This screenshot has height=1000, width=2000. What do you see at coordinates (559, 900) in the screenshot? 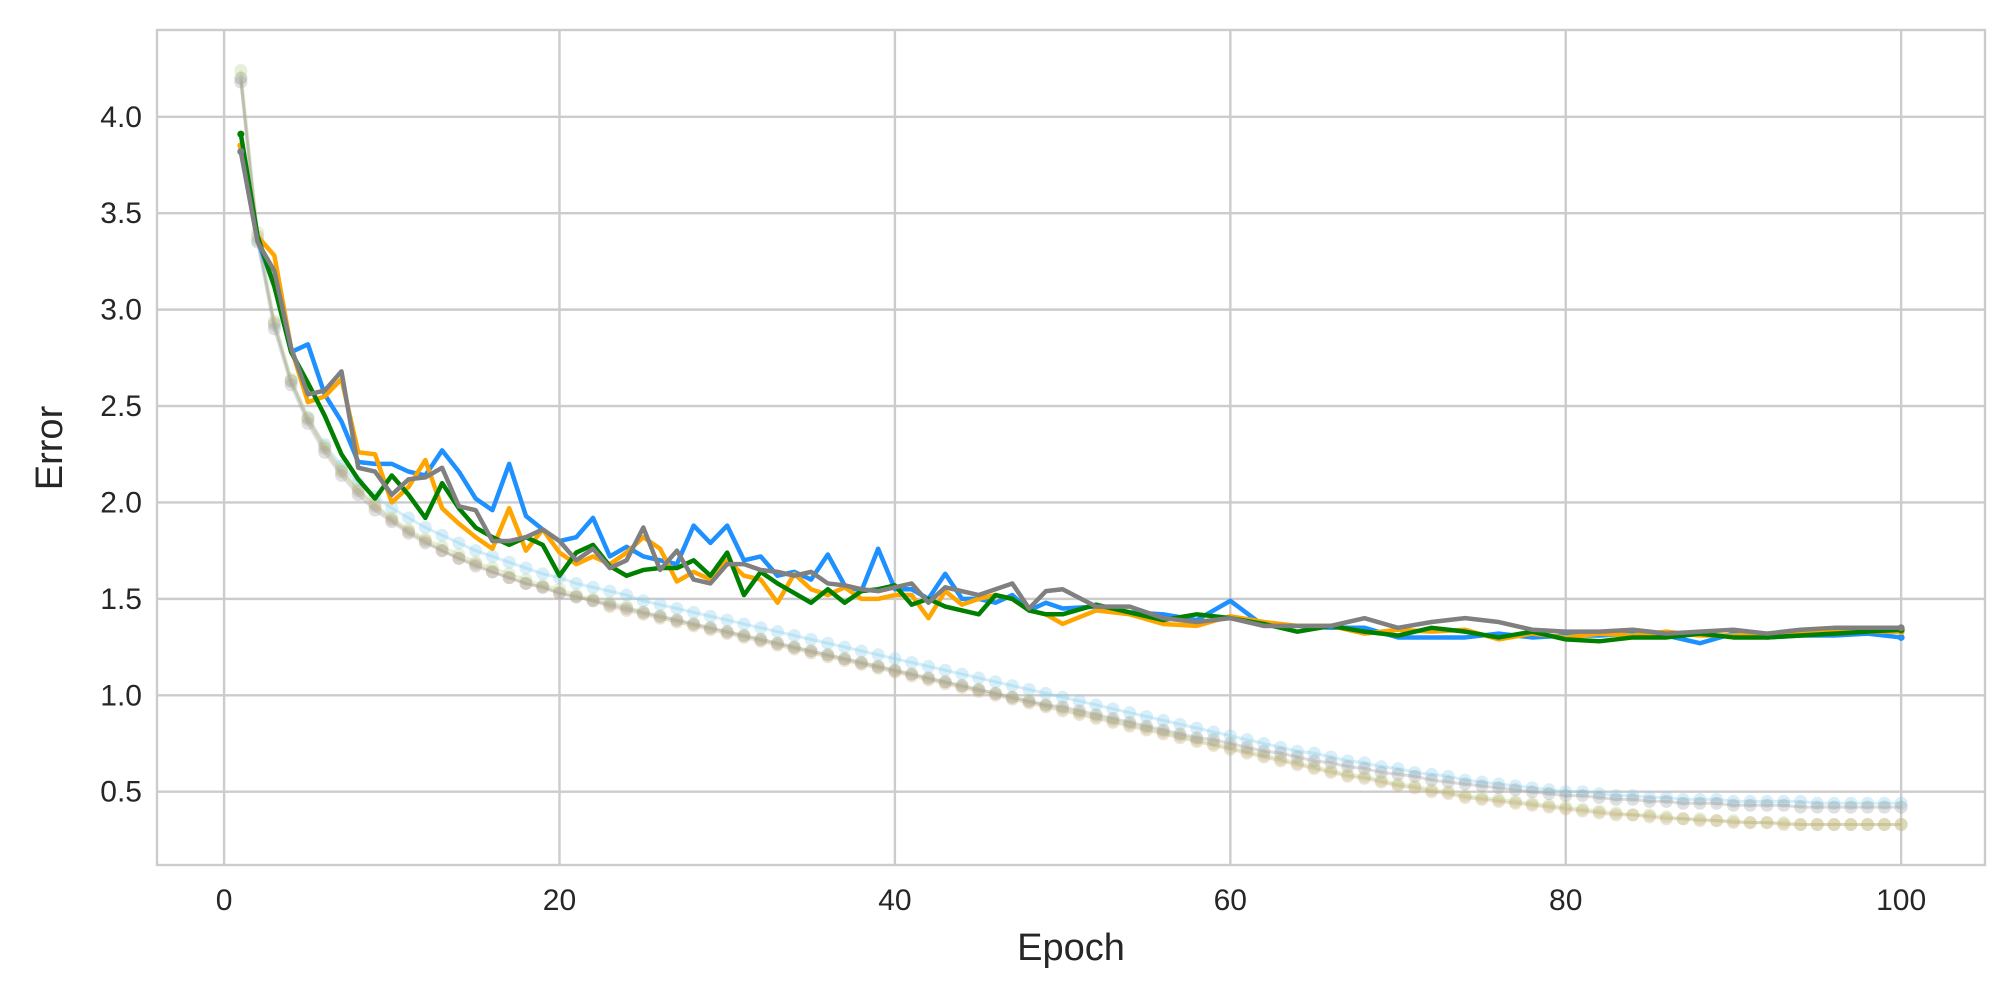
I see `x-tick-label: 20` at bounding box center [559, 900].